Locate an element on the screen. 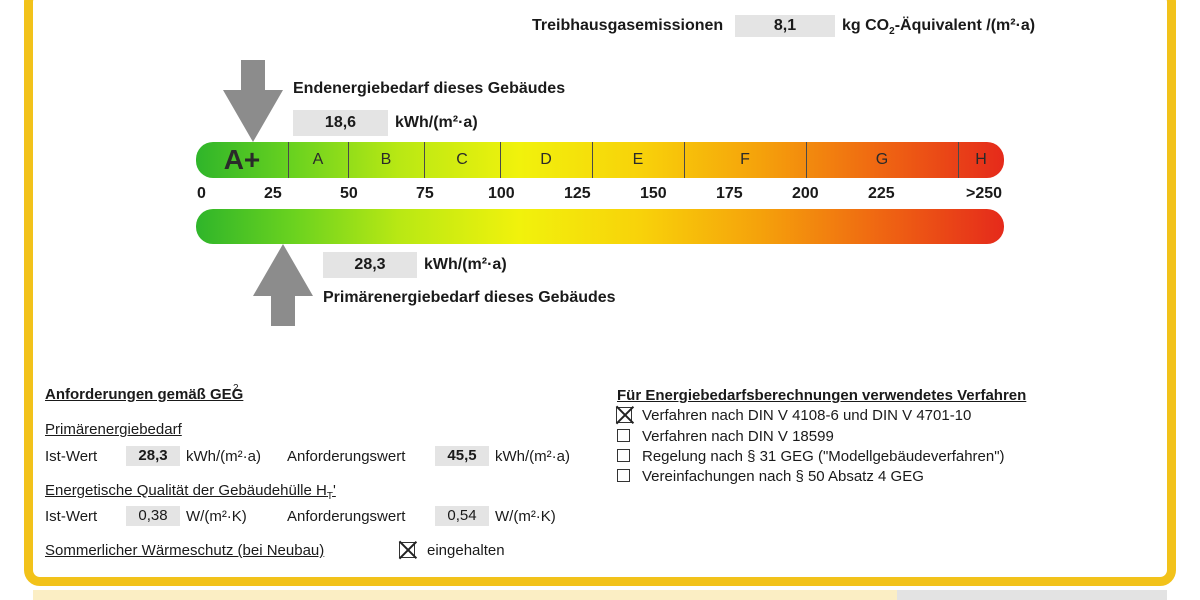 This screenshot has height=600, width=1200. primary-ist-unit: kWh/(m²·a) is located at coordinates (223, 456).